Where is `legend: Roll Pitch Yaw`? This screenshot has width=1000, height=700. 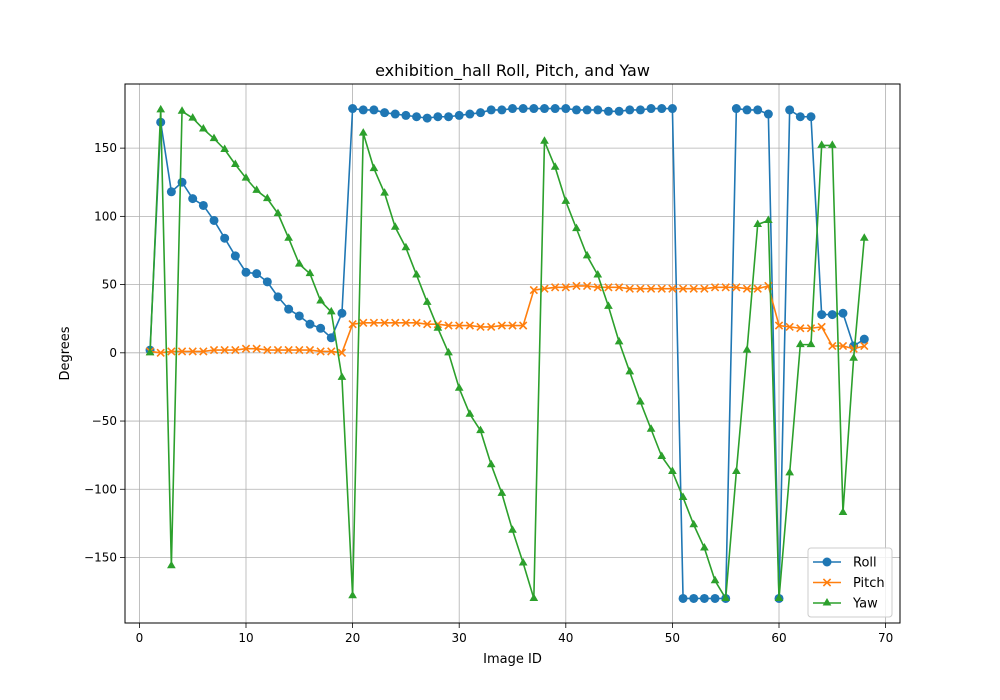 legend: Roll Pitch Yaw is located at coordinates (850, 582).